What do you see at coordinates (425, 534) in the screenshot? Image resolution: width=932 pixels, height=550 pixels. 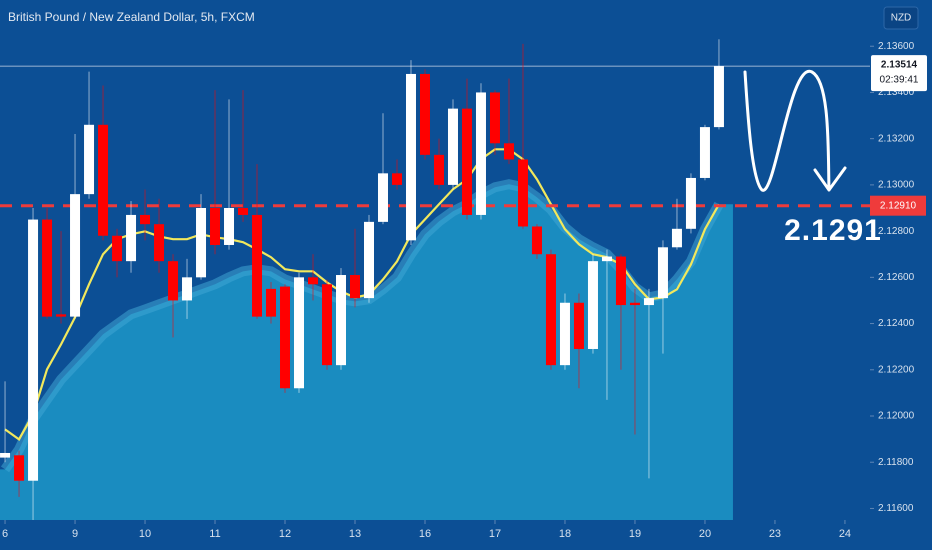 I see `x-tick-label: 16` at bounding box center [425, 534].